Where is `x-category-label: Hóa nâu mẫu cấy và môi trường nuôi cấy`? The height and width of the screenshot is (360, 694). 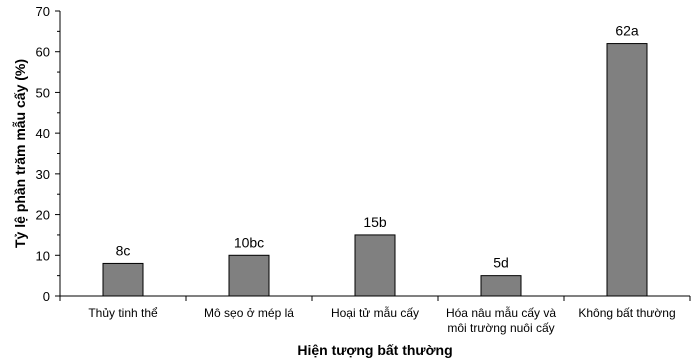
x-category-label: Hóa nâu mẫu cấy và môi trường nuôi cấy is located at coordinates (501, 320).